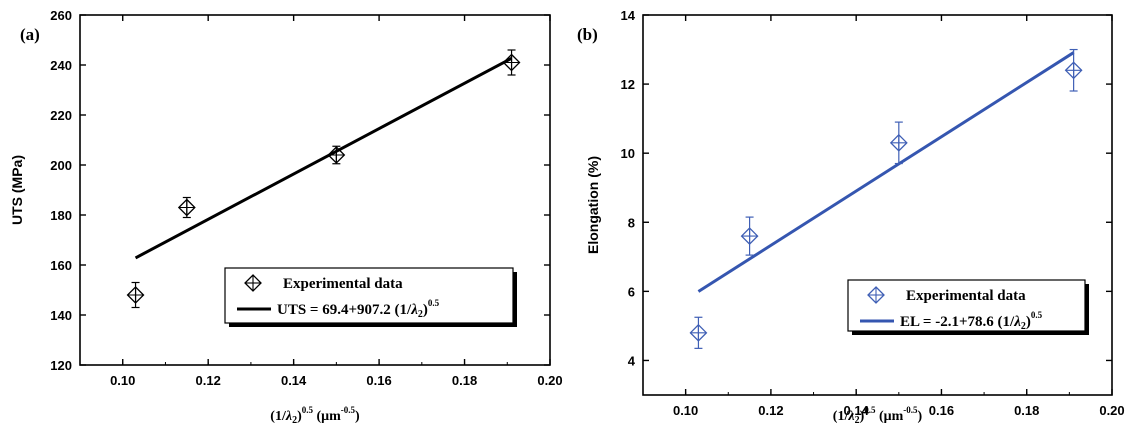 The width and height of the screenshot is (1141, 440). I want to click on panel-b-legend-fit-exp: 0.5, so click(1037, 315).